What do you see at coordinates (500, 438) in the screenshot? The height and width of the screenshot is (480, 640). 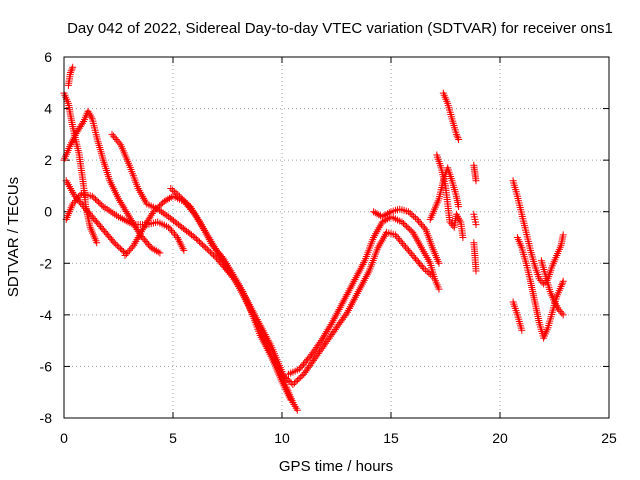 I see `x-tick-label: 20` at bounding box center [500, 438].